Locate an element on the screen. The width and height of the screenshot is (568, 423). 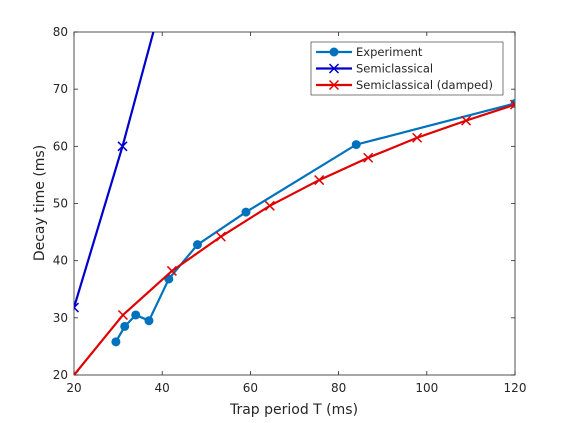
legend-marker-semiclassical-damped is located at coordinates (334, 85).